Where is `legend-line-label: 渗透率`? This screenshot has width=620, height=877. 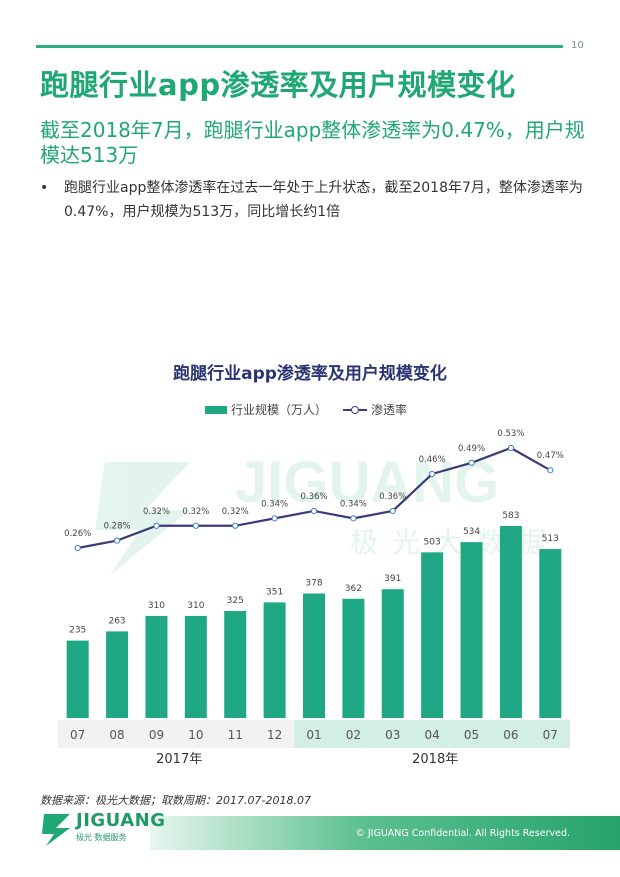
legend-line-label: 渗透率 is located at coordinates (389, 410).